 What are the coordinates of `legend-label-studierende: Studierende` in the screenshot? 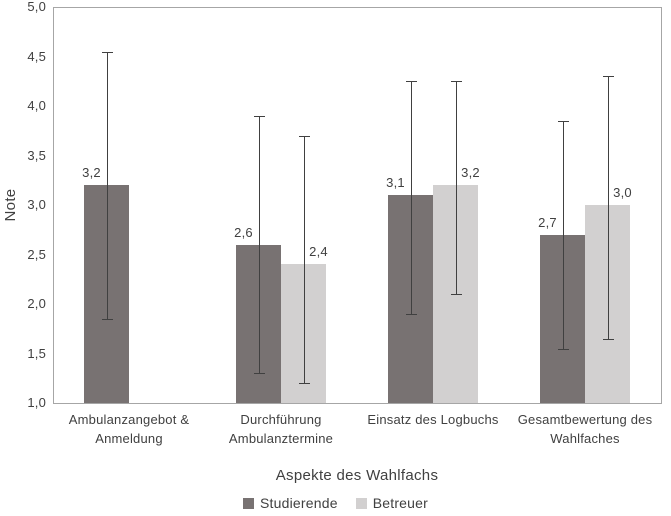 It's located at (299, 503).